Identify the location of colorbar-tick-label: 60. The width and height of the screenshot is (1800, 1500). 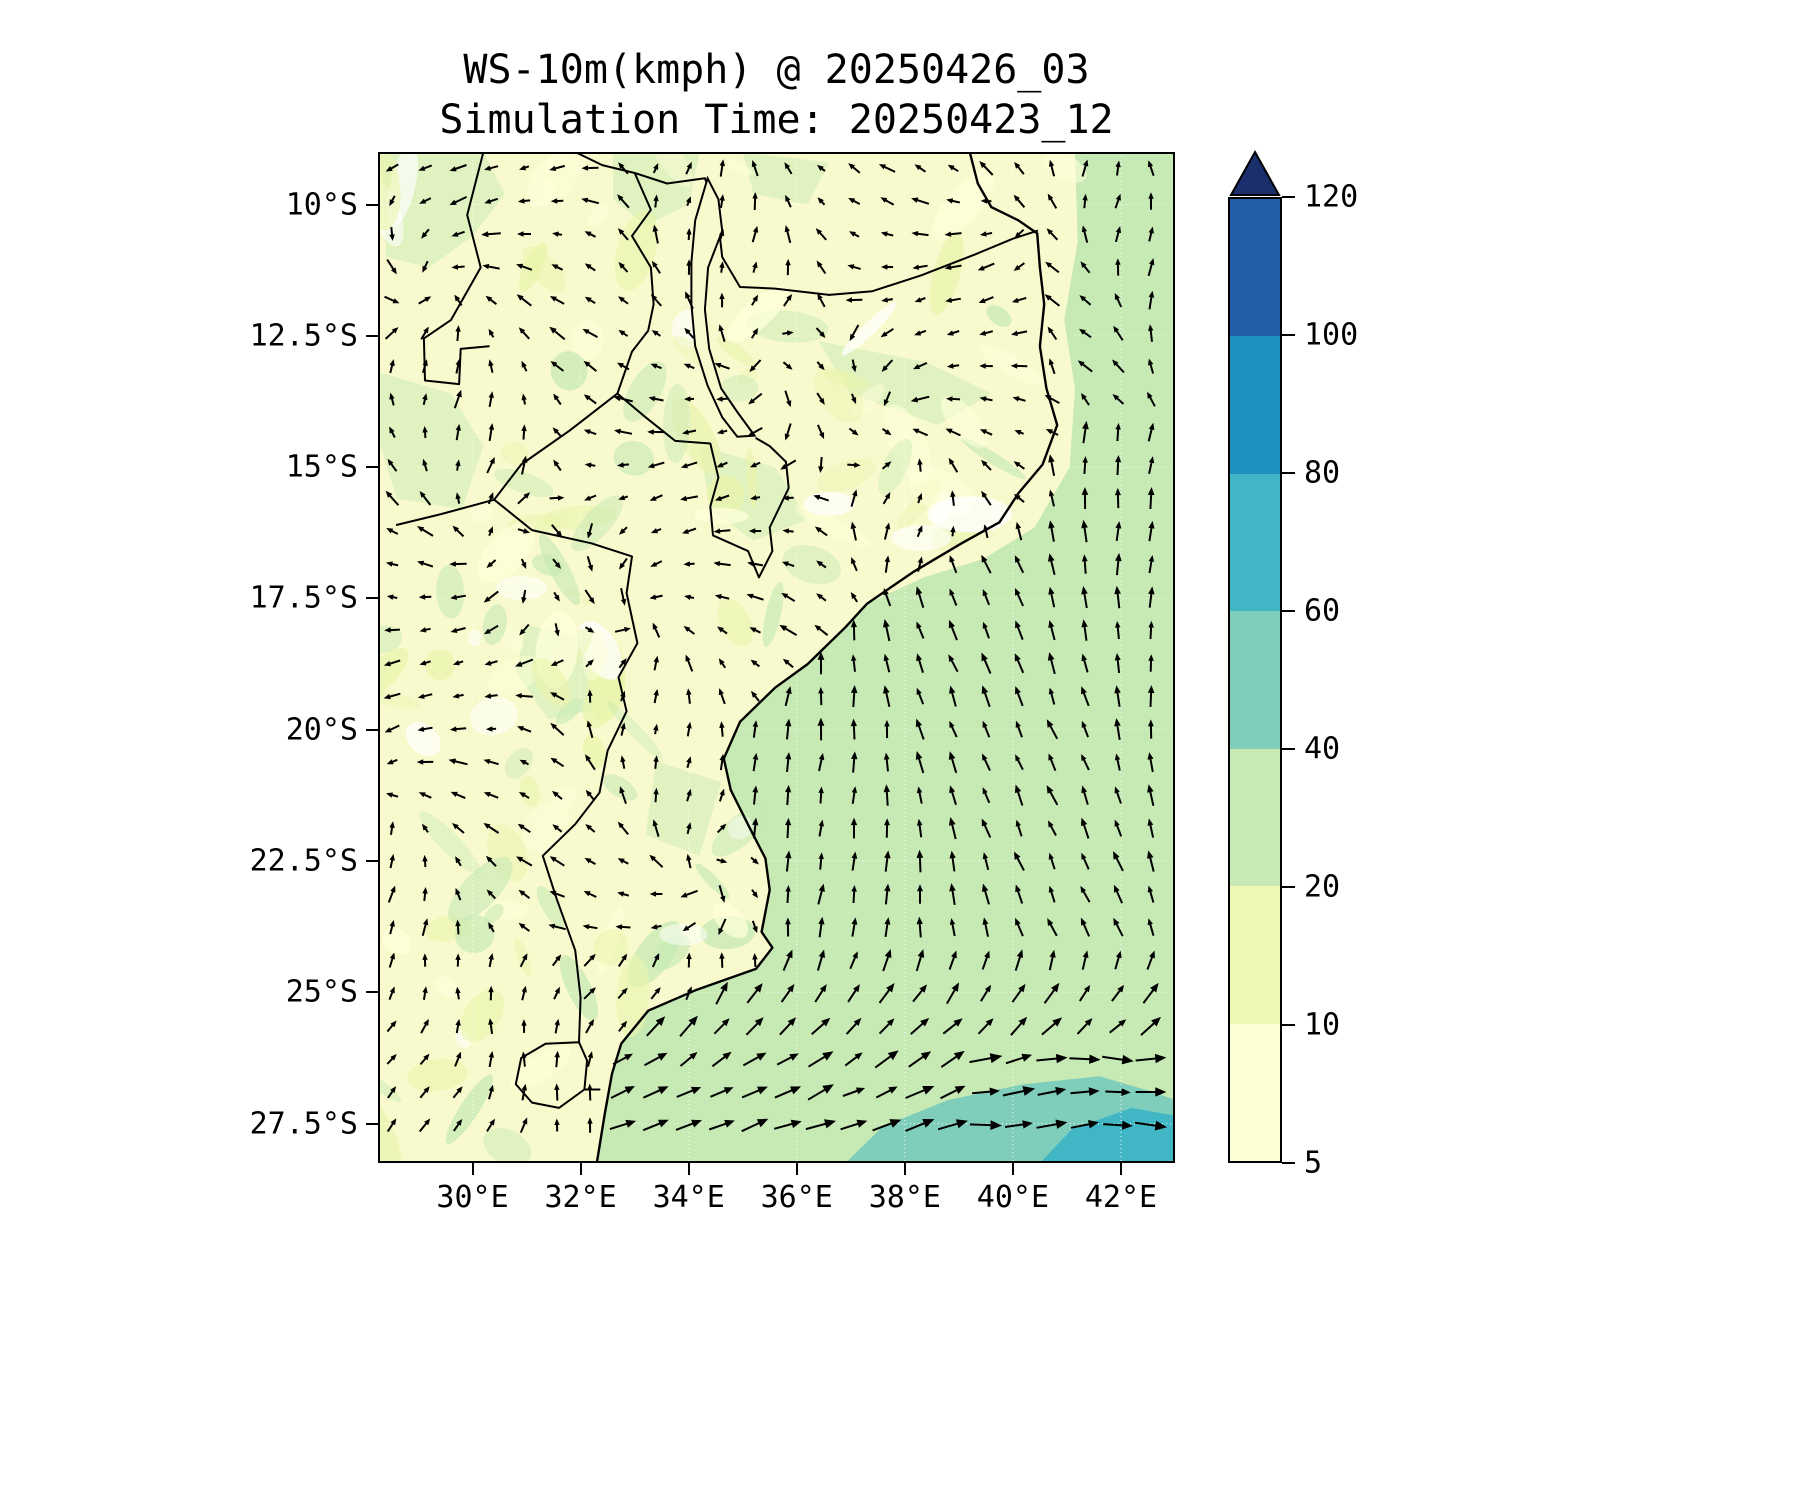
(1322, 611).